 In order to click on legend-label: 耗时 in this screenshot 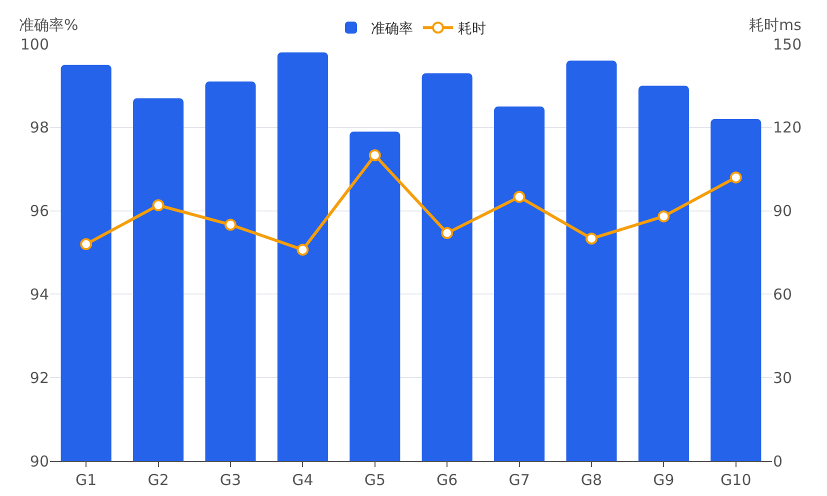, I will do `click(472, 29)`.